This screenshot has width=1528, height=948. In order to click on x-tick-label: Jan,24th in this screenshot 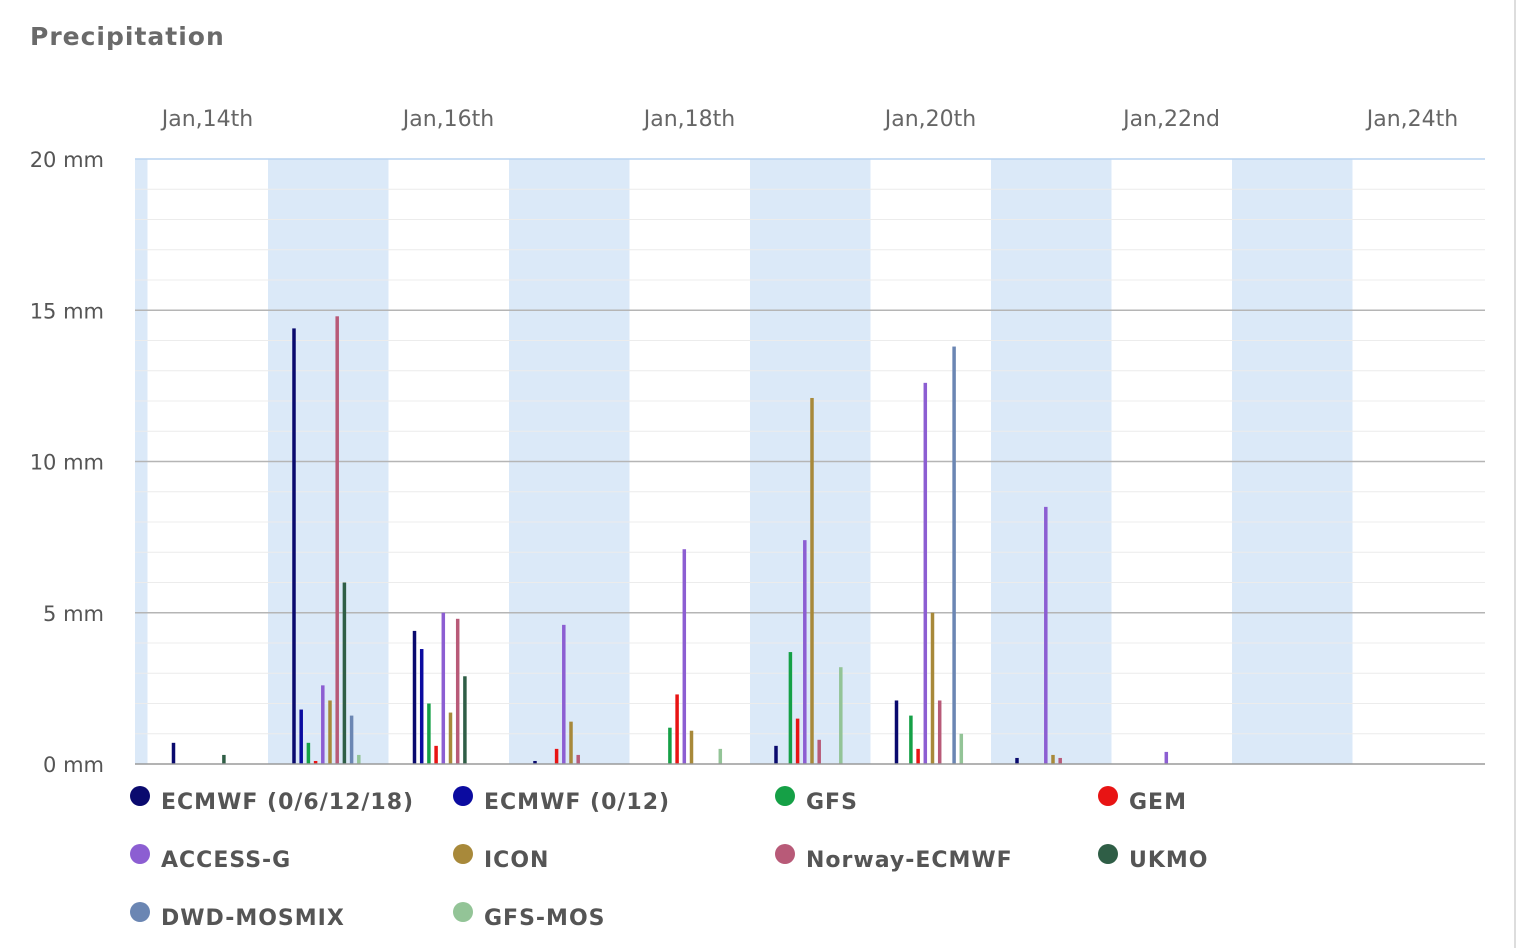, I will do `click(1411, 119)`.